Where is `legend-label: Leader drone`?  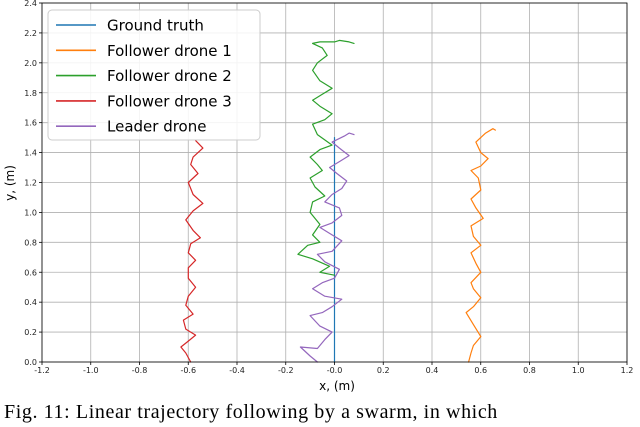
legend-label: Leader drone is located at coordinates (156, 127).